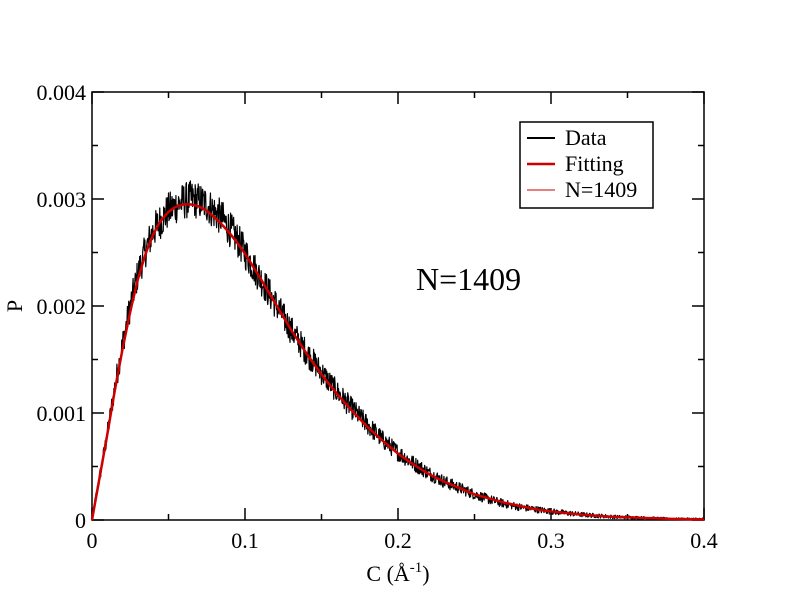 This screenshot has height=612, width=792. I want to click on legend-label-fitting: Fitting, so click(594, 163).